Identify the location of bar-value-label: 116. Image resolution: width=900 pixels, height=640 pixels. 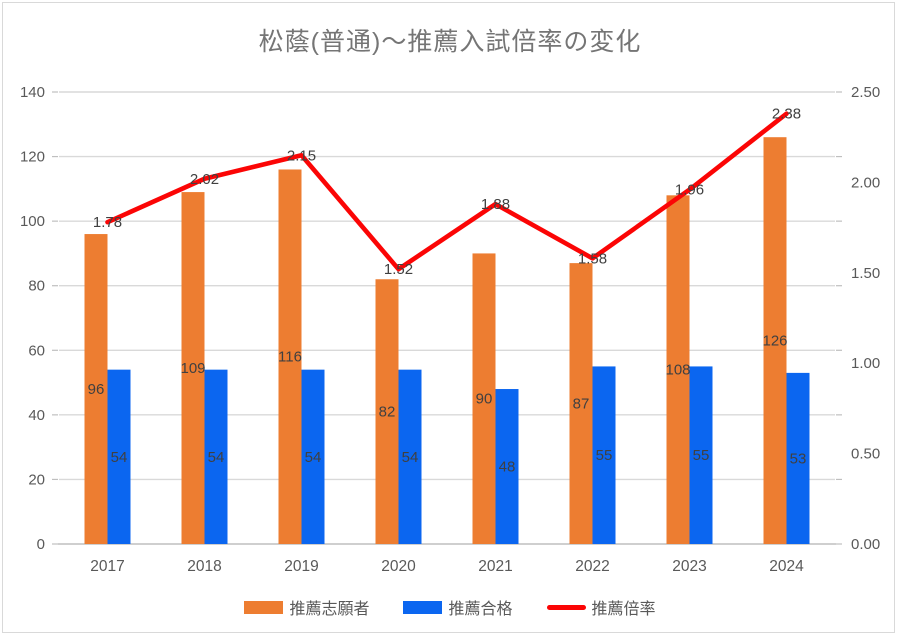
(290, 357).